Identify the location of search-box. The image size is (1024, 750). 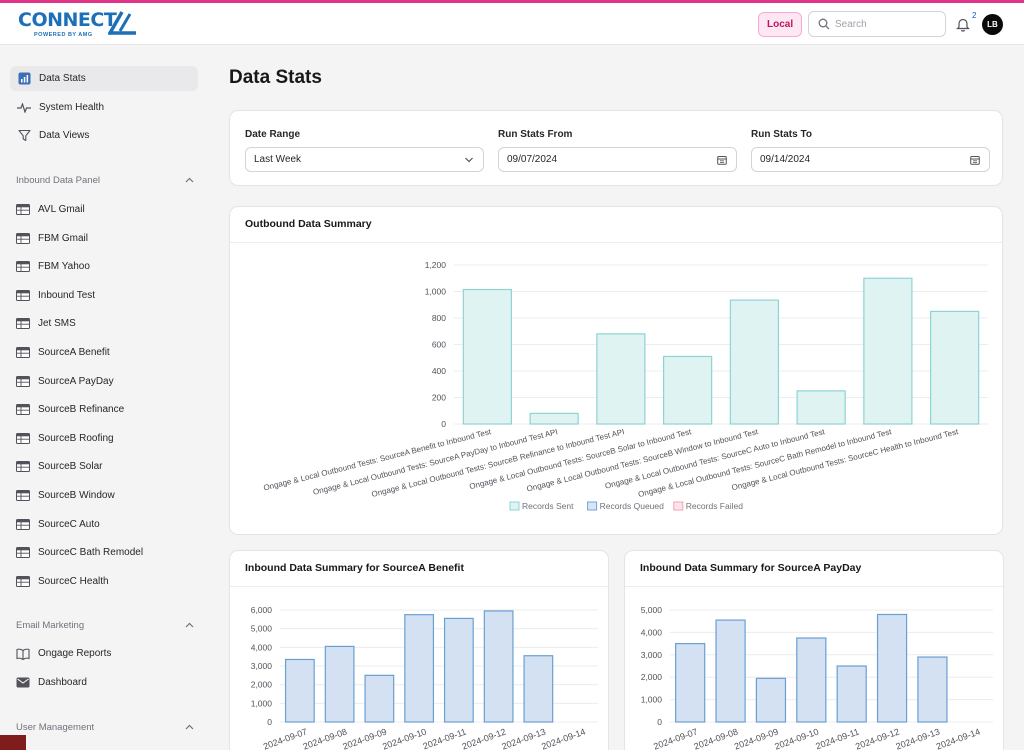
(877, 24).